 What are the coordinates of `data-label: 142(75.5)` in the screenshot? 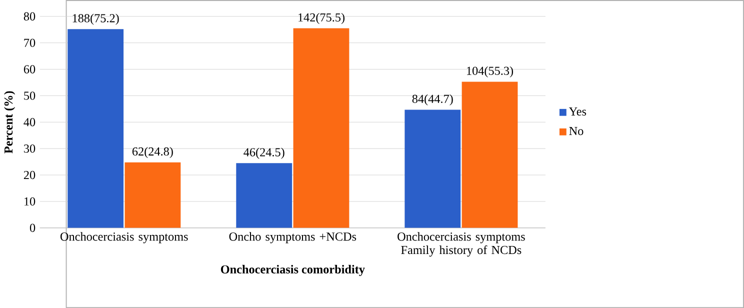 It's located at (321, 18).